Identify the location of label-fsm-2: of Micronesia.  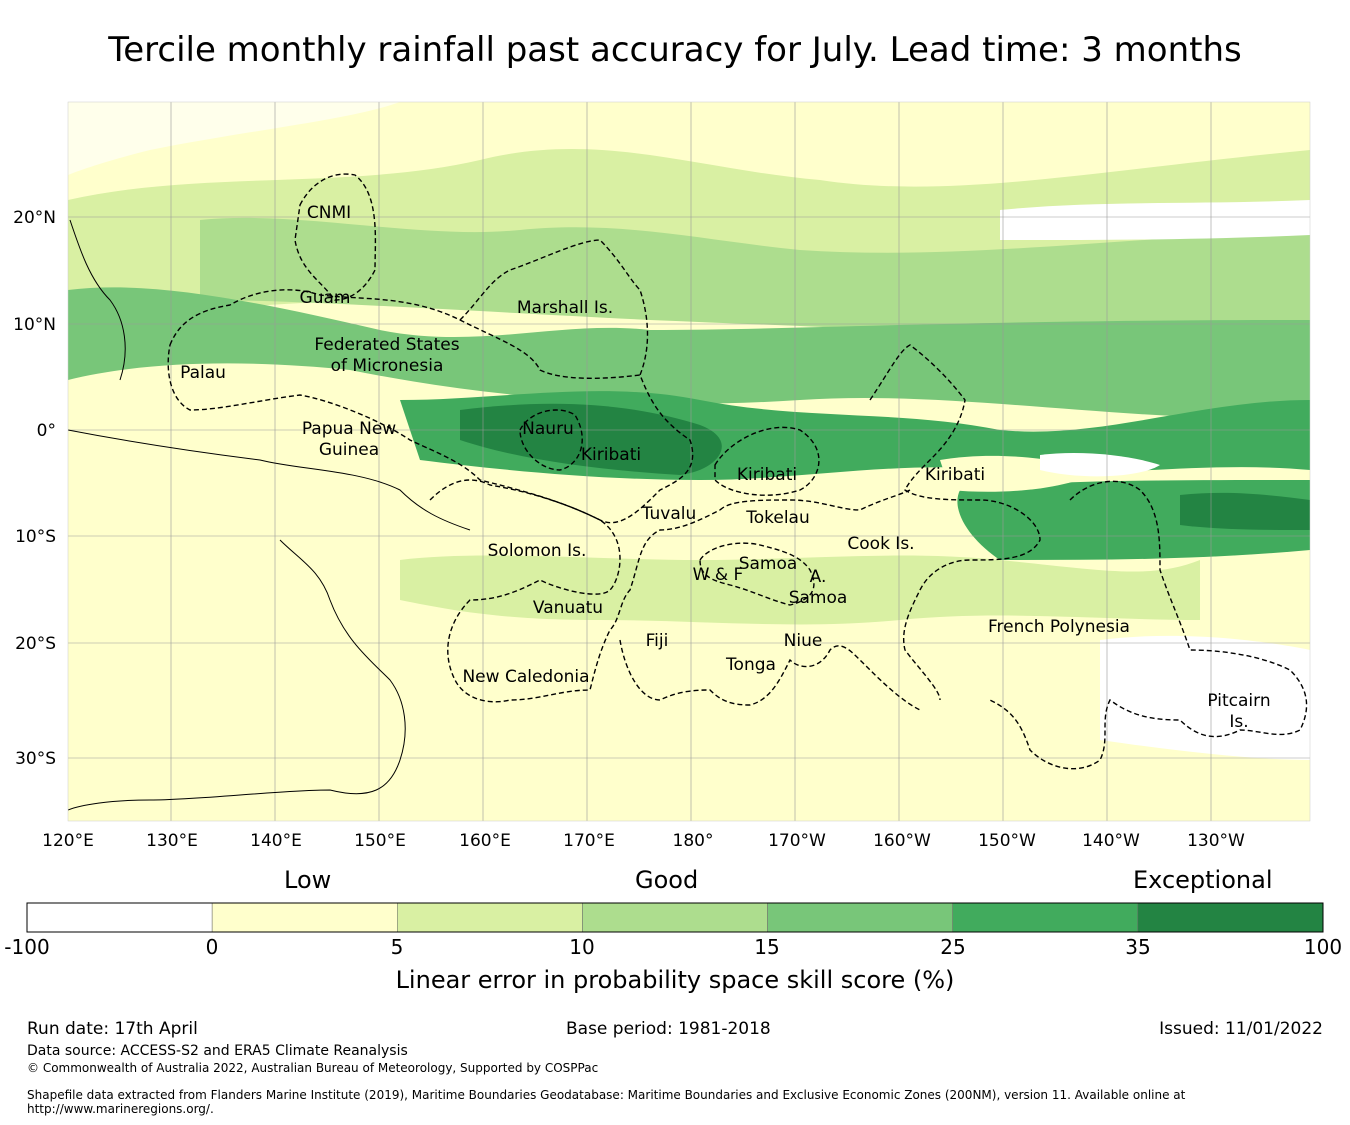
(387, 366).